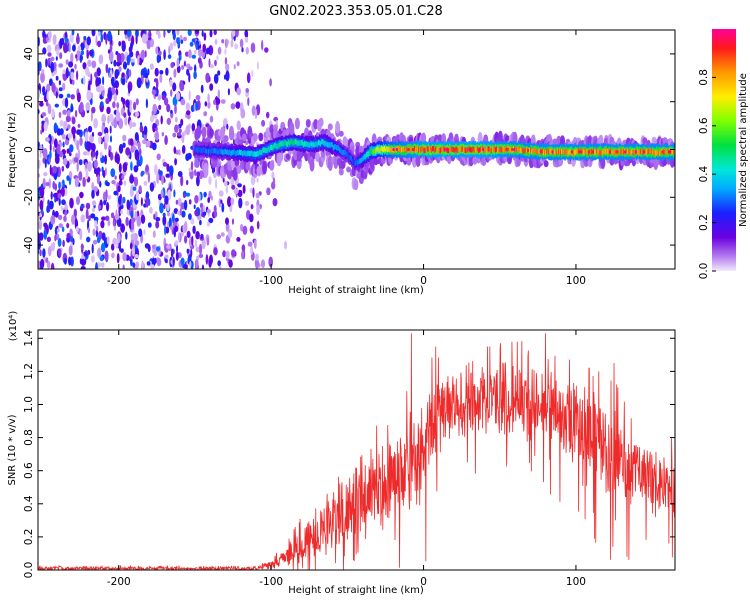 The width and height of the screenshot is (750, 600). What do you see at coordinates (119, 281) in the screenshot?
I see `spectrogram-xtick-label: -200` at bounding box center [119, 281].